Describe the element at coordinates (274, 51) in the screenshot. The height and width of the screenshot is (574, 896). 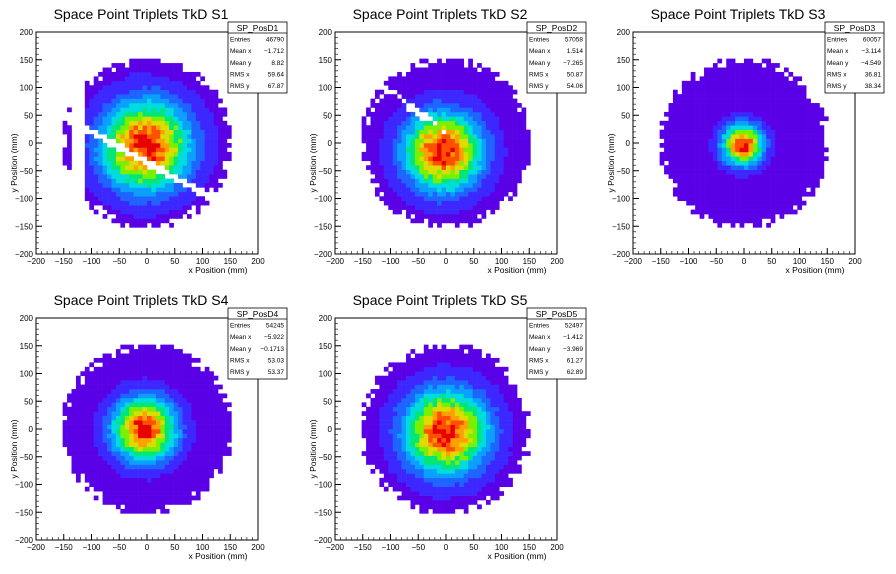
I see `stats-value: −1.712` at that location.